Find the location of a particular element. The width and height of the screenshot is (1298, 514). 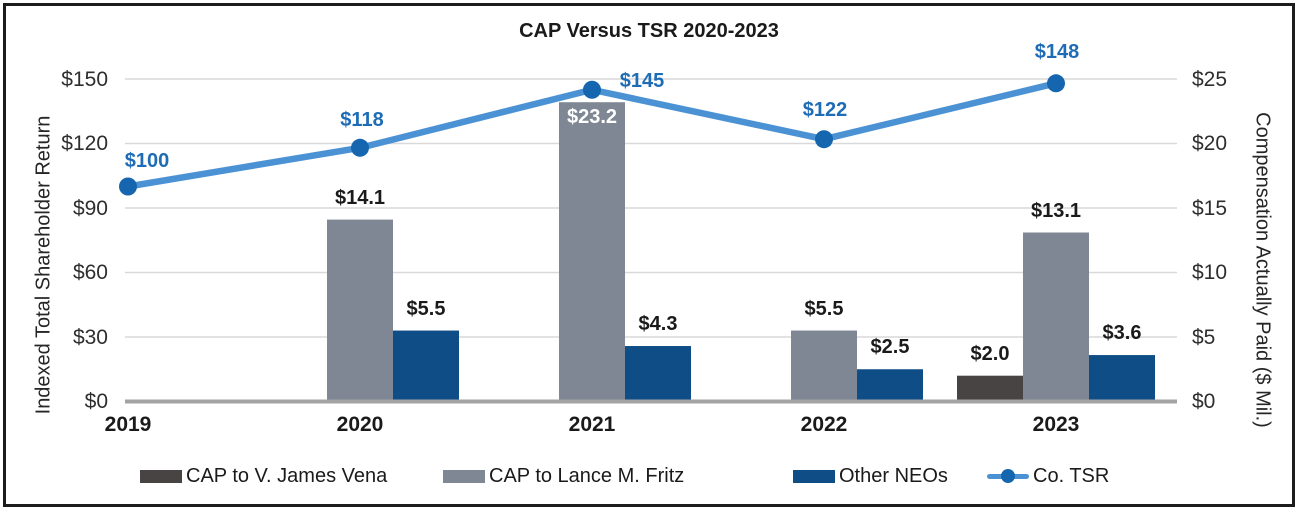

right-tick-label: $0 is located at coordinates (1204, 401).